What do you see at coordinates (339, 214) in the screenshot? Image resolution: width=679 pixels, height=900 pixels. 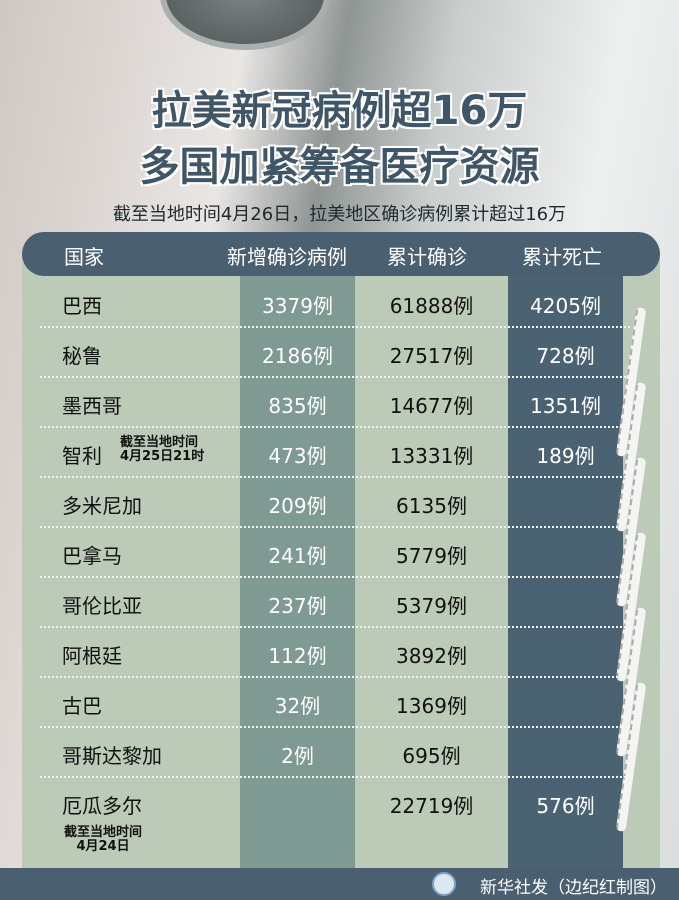 I see `subtitle: 截至当地时间4月26日，拉美地区确诊病例累计超过16万` at bounding box center [339, 214].